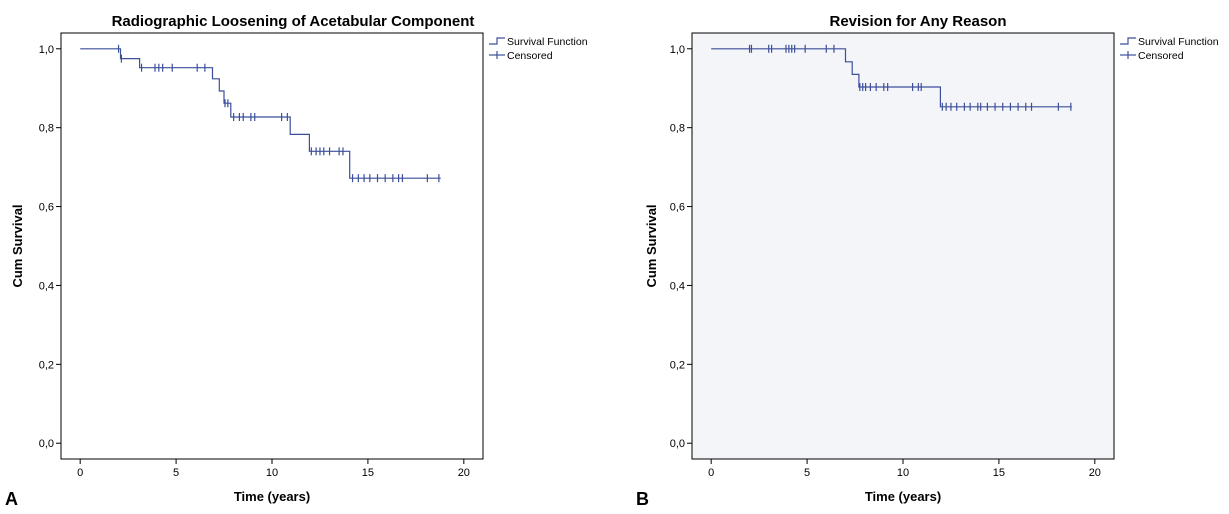 The image size is (1229, 514). Describe the element at coordinates (11, 499) in the screenshot. I see `panel-label: A` at that location.